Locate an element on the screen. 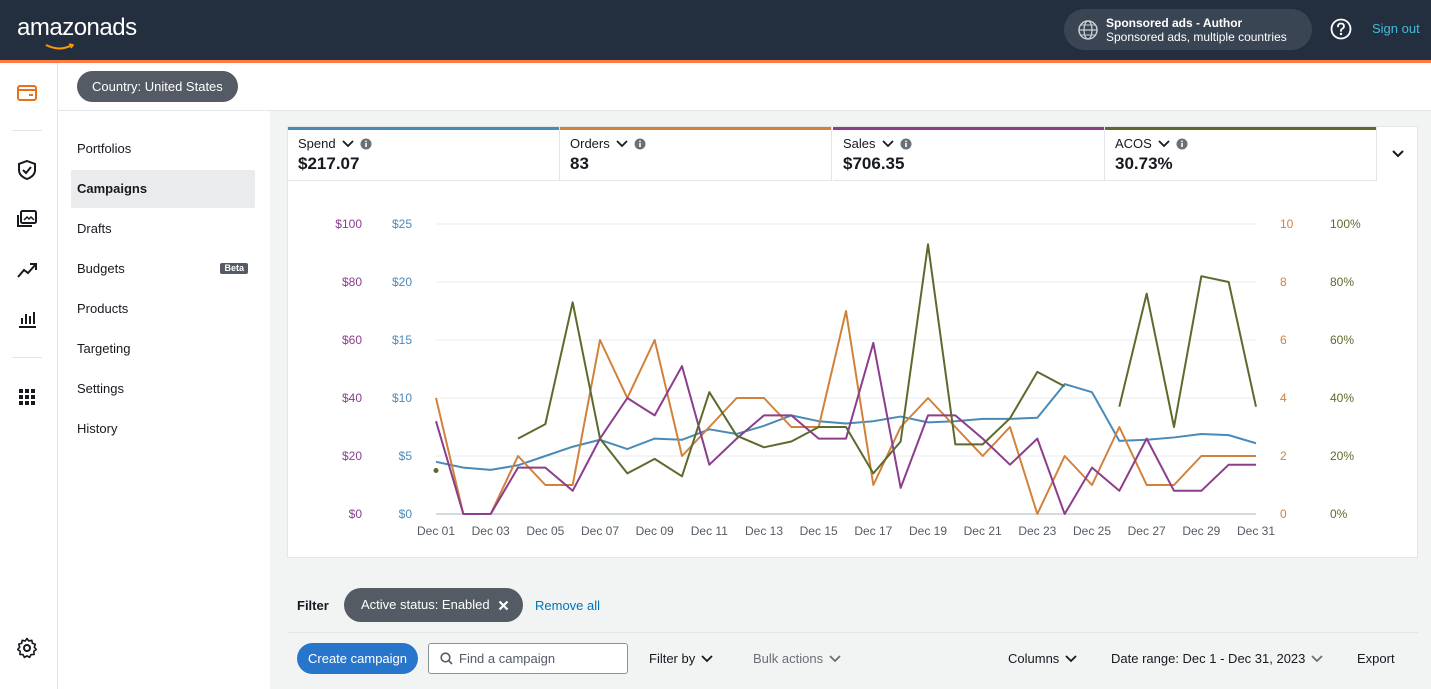  filter-bar: Filter Active status: Enabled Remove all is located at coordinates (852, 605).